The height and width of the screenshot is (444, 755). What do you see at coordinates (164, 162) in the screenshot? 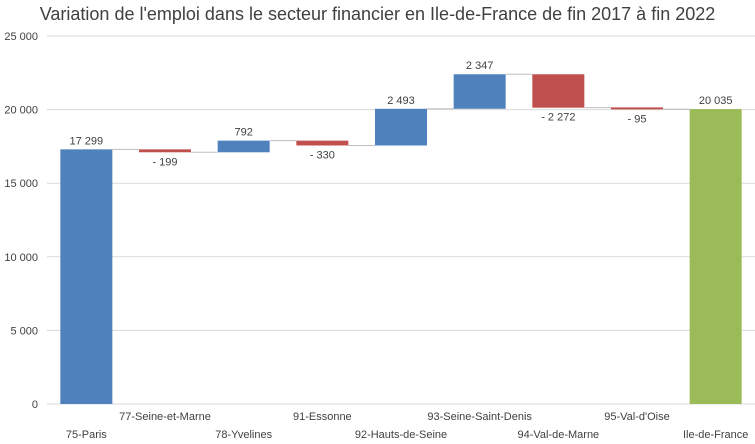
I see `data-label: - 199` at bounding box center [164, 162].